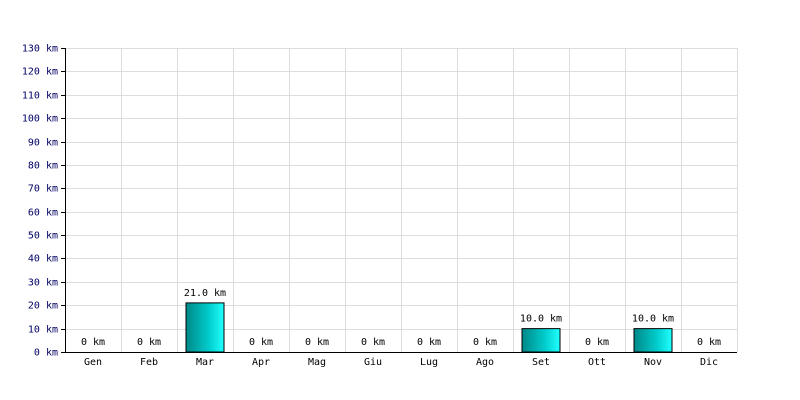  What do you see at coordinates (373, 362) in the screenshot?
I see `x-tick-label: Giu` at bounding box center [373, 362].